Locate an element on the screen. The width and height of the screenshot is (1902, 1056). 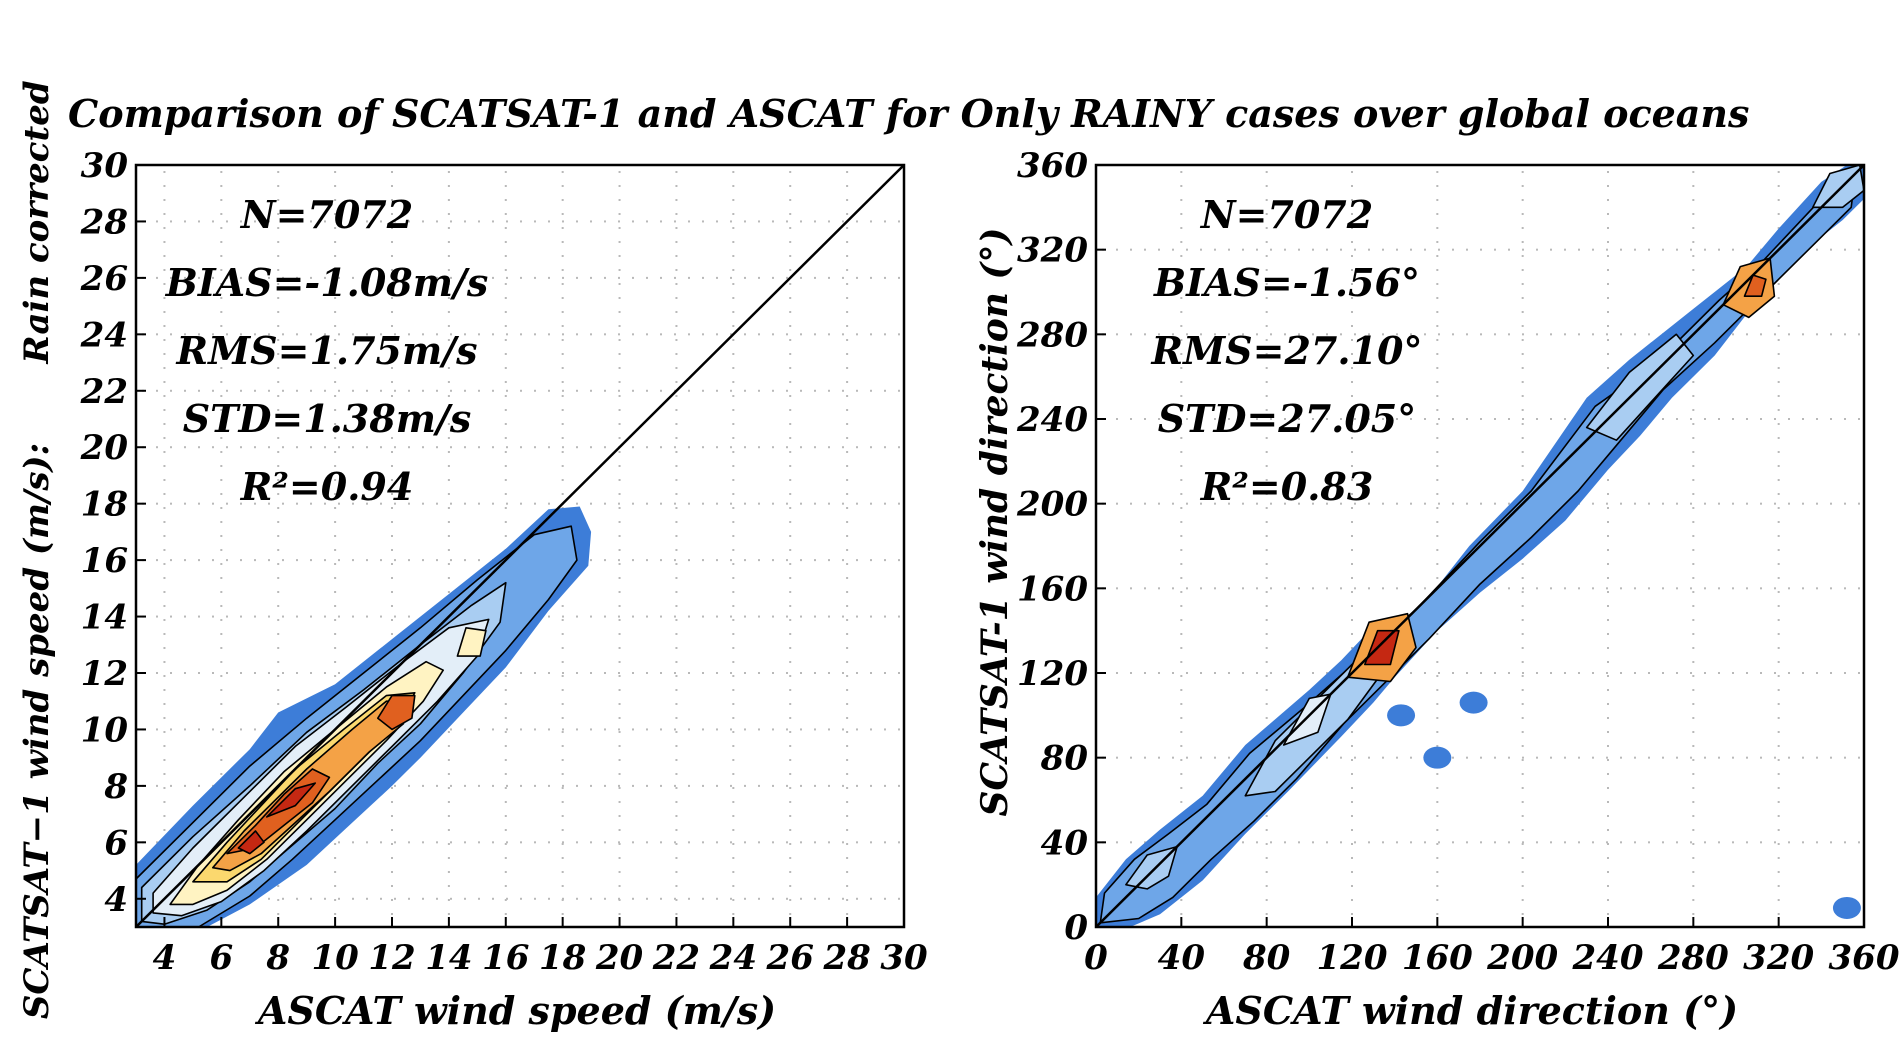
x-tick-label: 16 is located at coordinates (505, 958).